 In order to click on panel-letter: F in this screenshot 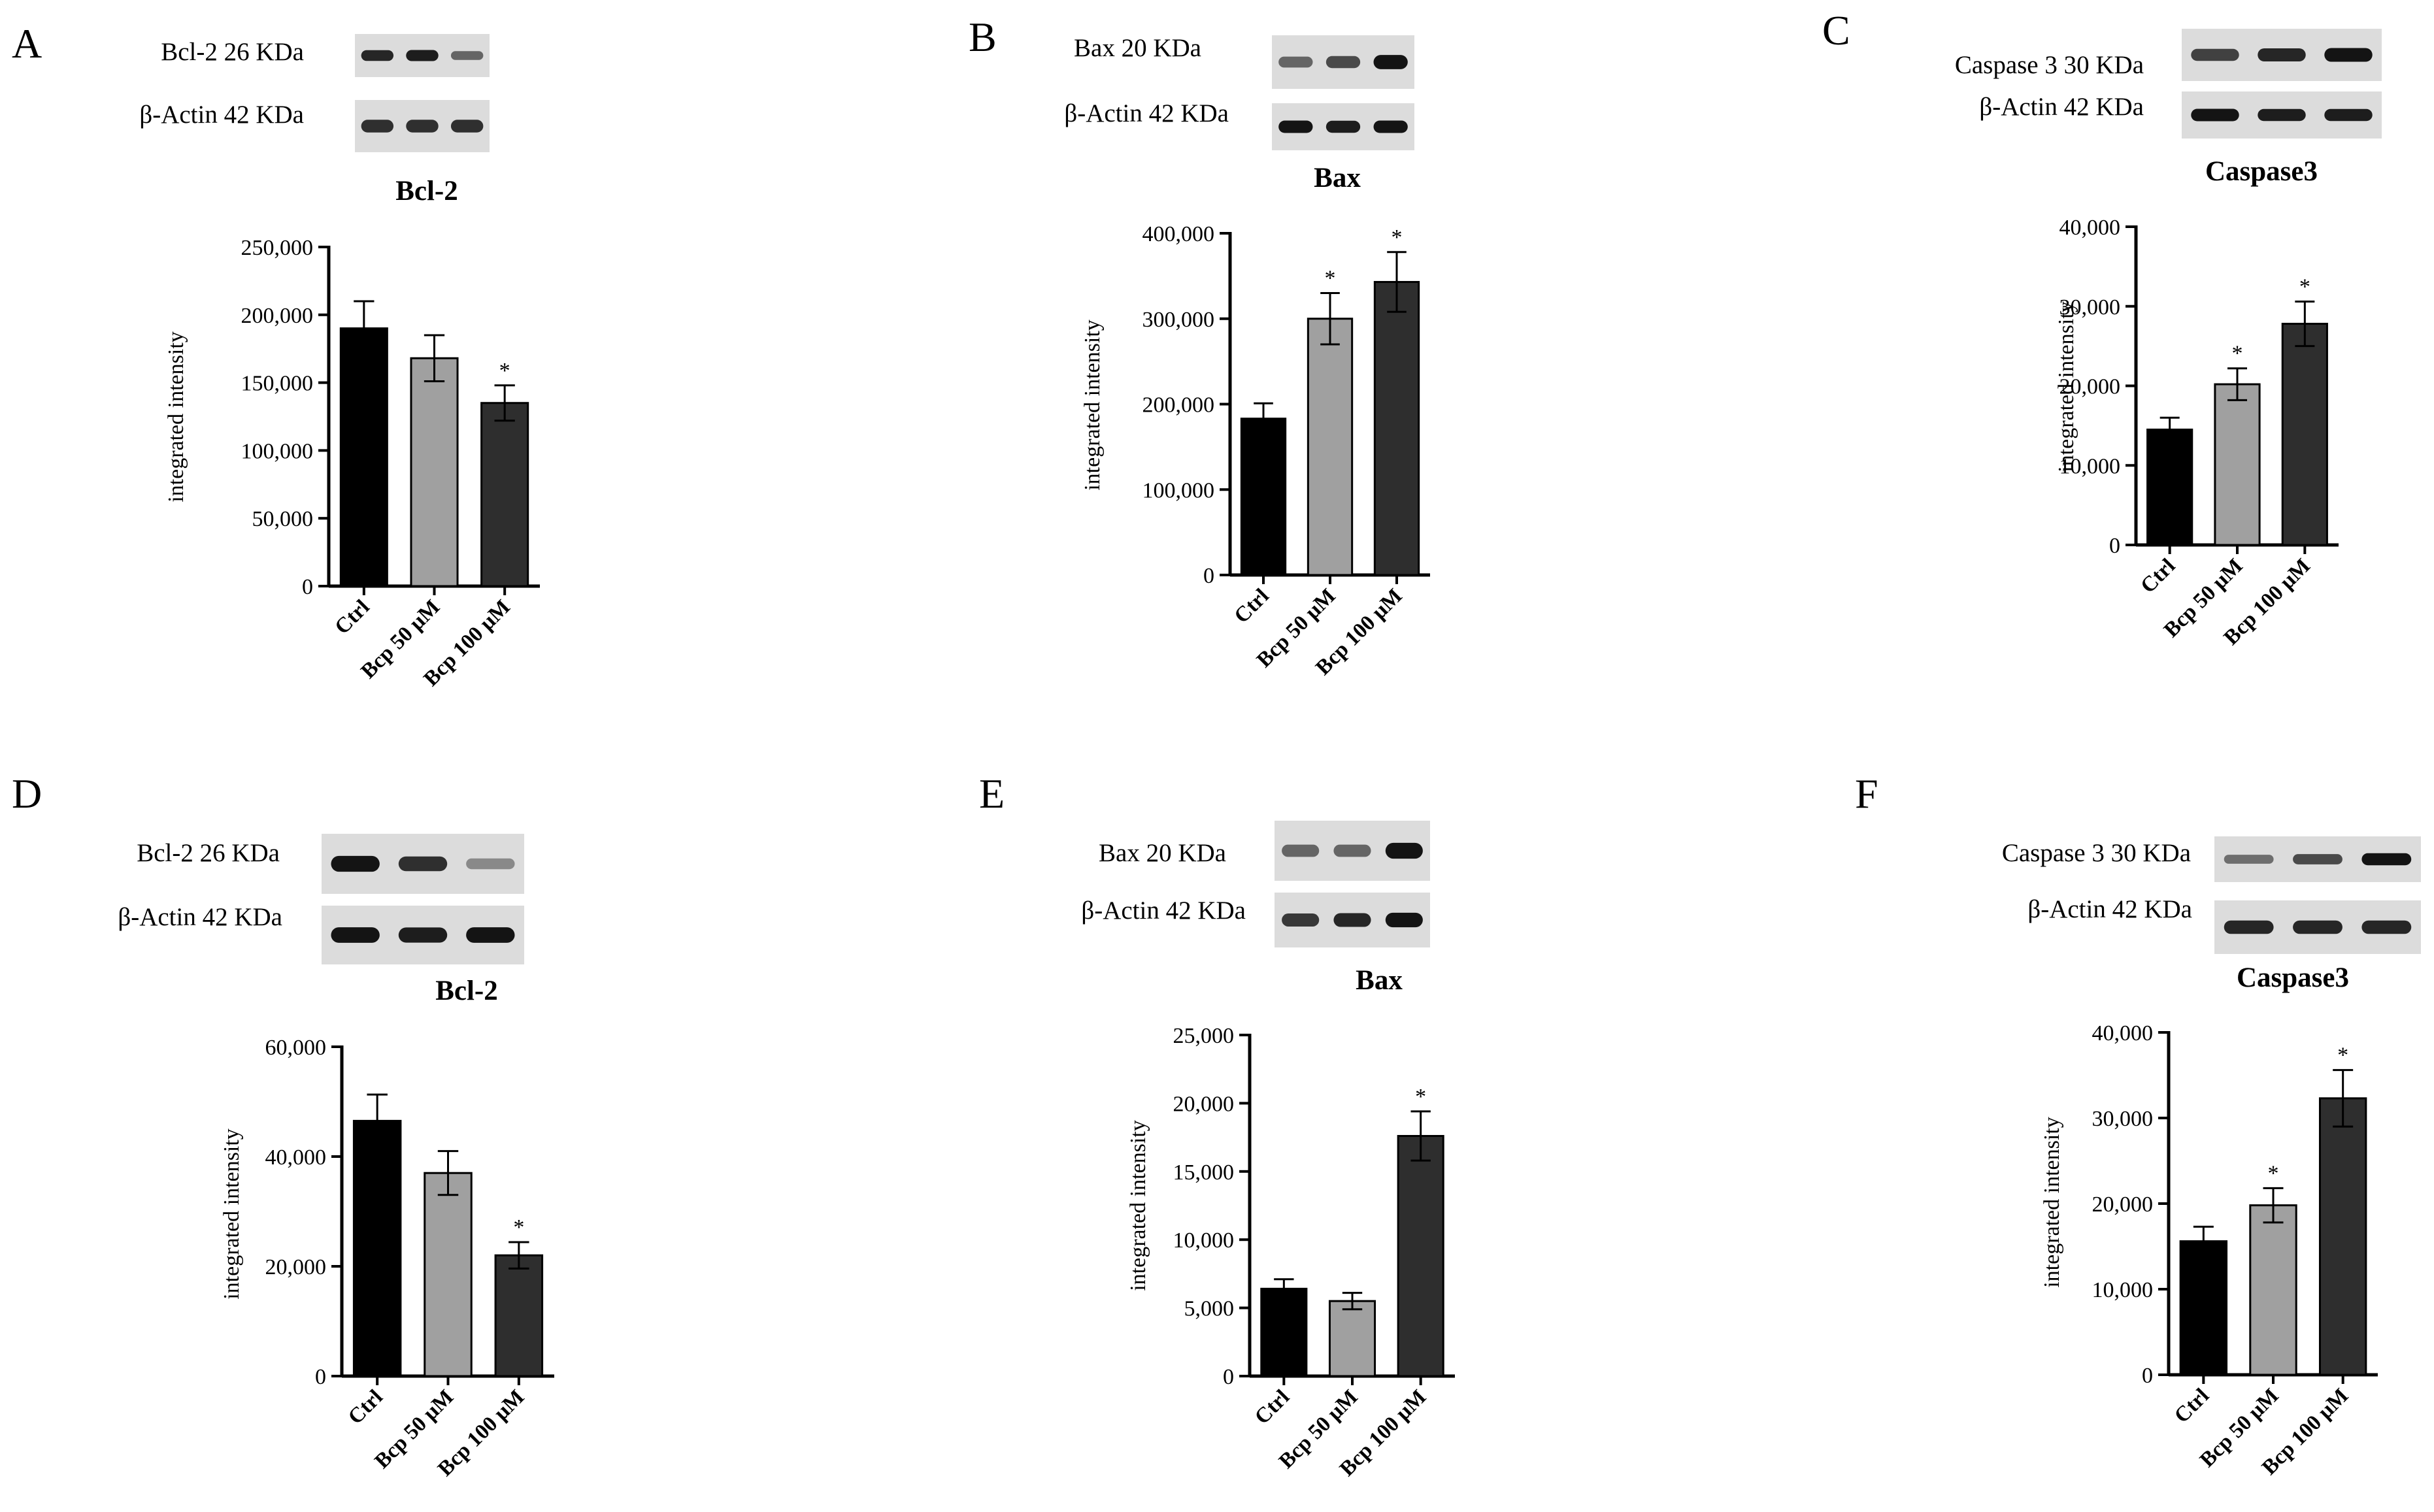, I will do `click(1866, 793)`.